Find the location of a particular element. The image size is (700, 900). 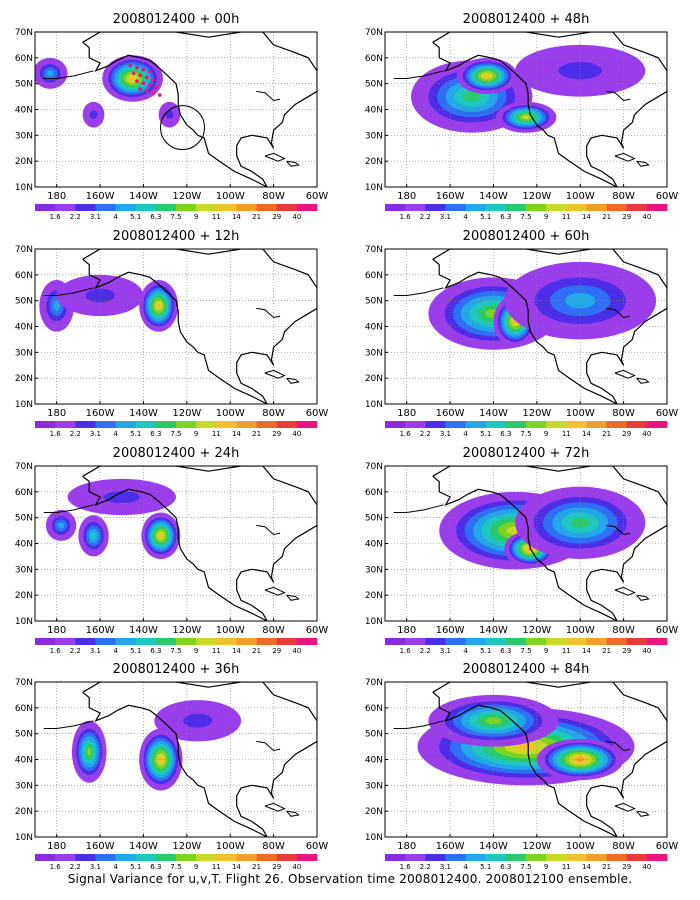

colorbar: 1.6 2.2 3.1 4 5.1 6.3 7.5 9 11 14 21 29 40 is located at coordinates (176, 862).